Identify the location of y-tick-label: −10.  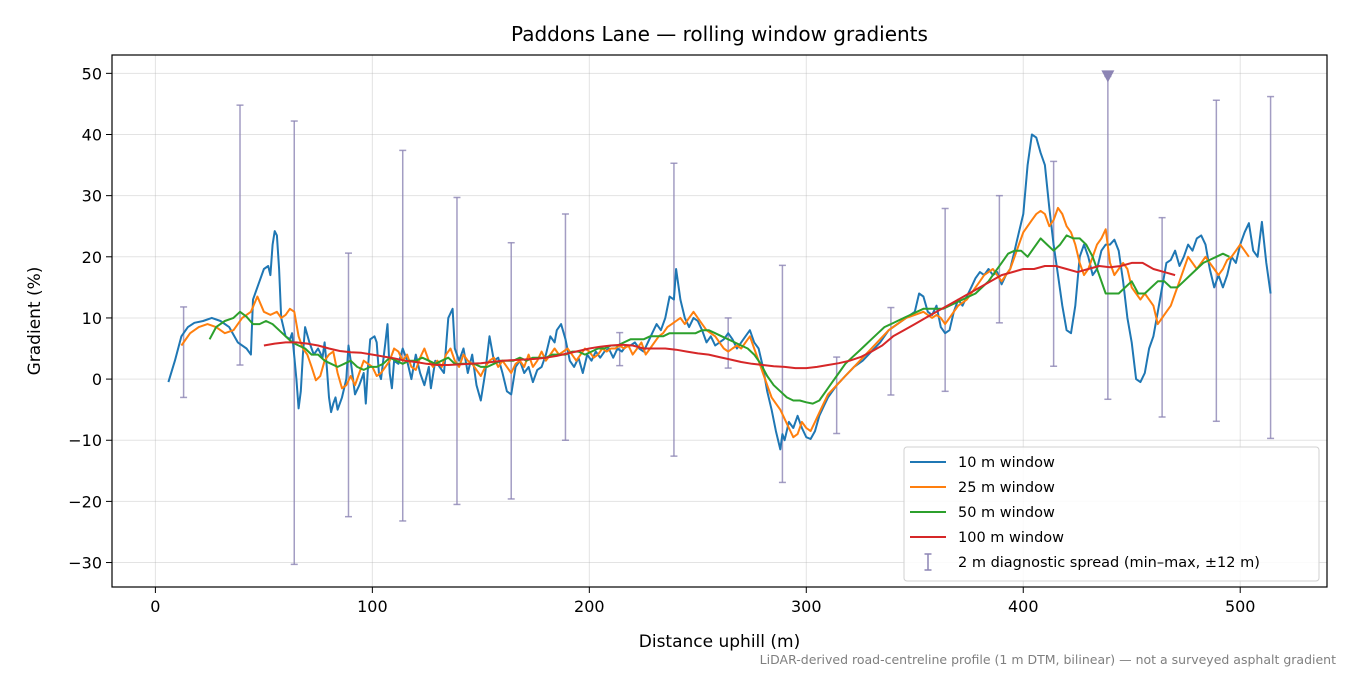
(85, 440).